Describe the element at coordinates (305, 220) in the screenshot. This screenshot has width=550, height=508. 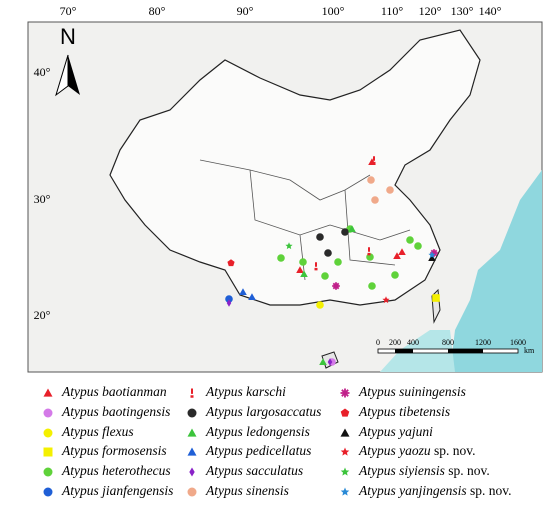
I see `province-borders` at that location.